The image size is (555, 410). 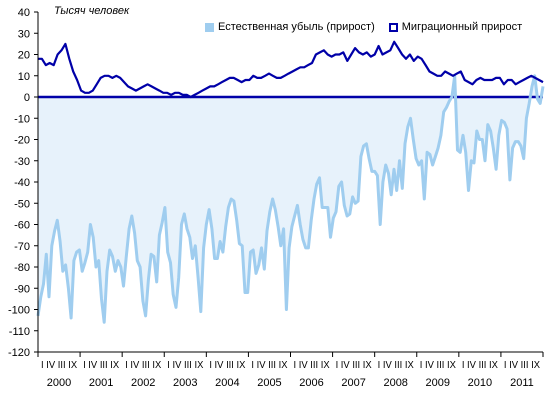 I want to click on x-year-label: 2009, so click(x=438, y=383).